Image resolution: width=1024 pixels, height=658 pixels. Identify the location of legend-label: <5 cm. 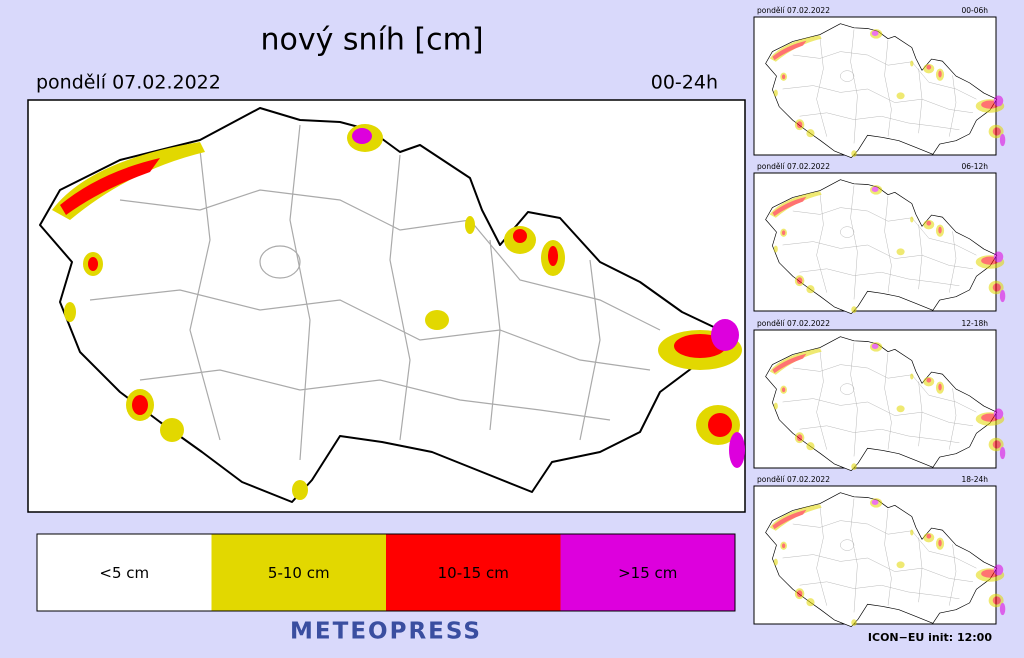
(124, 573).